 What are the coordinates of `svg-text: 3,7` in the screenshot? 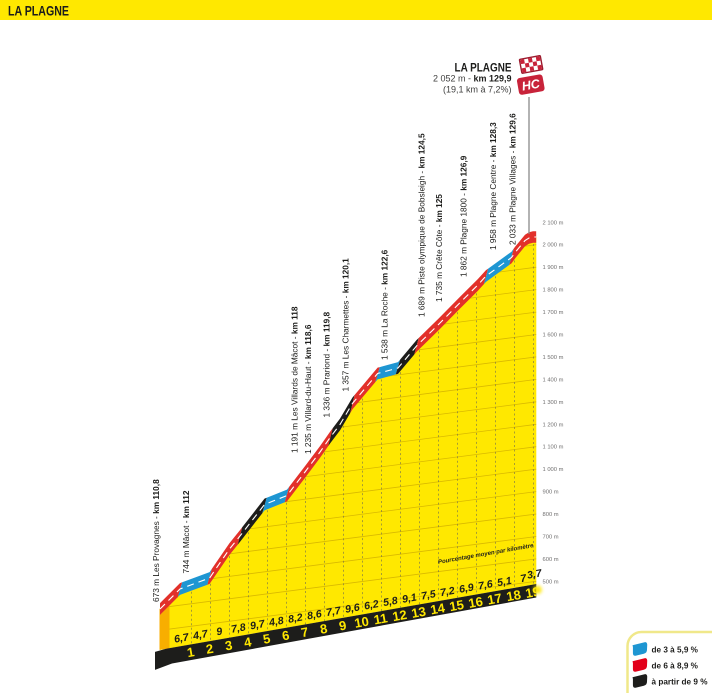 It's located at (535, 574).